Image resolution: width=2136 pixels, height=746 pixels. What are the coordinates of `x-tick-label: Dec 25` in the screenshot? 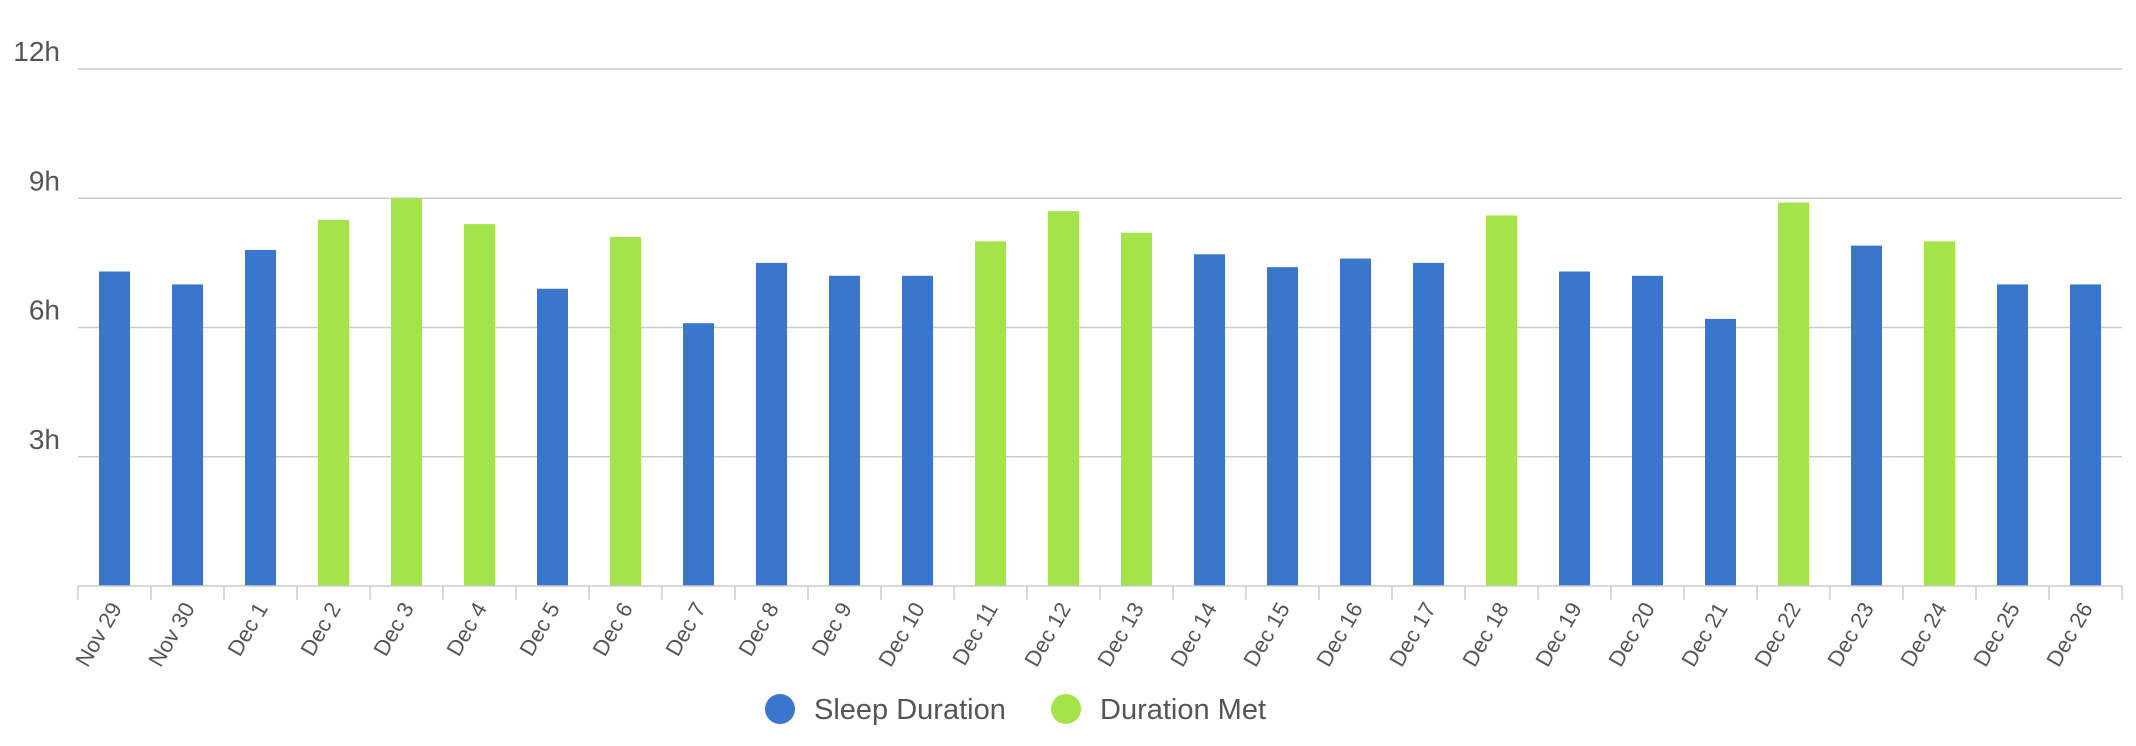 It's located at (1996, 634).